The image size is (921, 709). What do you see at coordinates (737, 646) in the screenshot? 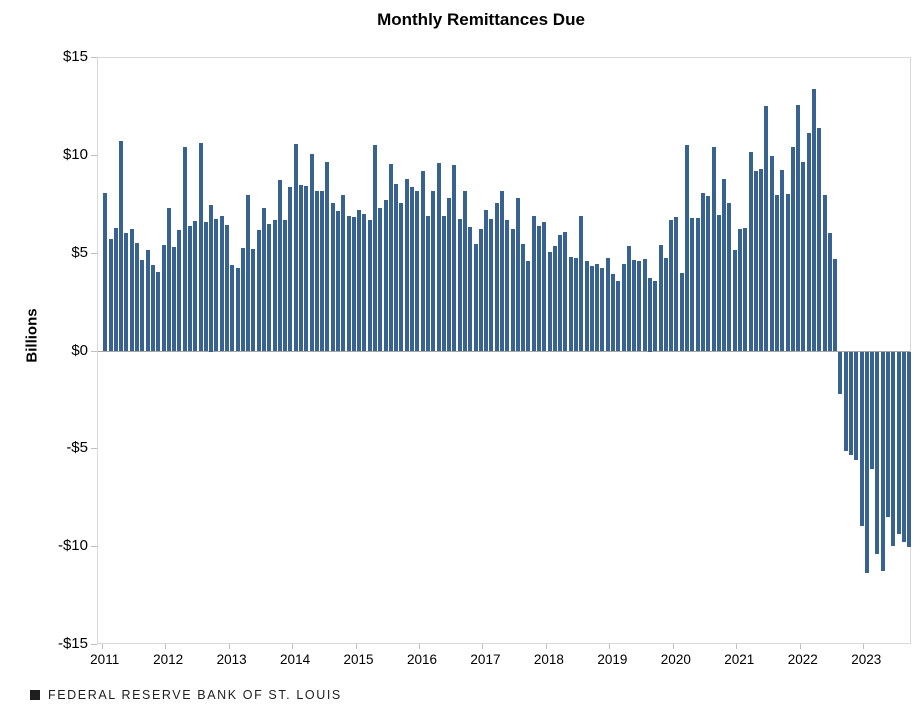
I see `xtick-mark-2021` at bounding box center [737, 646].